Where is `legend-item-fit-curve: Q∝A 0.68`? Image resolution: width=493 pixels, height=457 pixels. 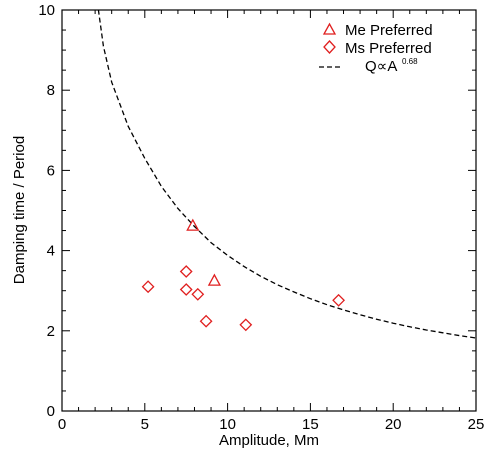 legend-item-fit-curve: Q∝A 0.68 is located at coordinates (368, 66).